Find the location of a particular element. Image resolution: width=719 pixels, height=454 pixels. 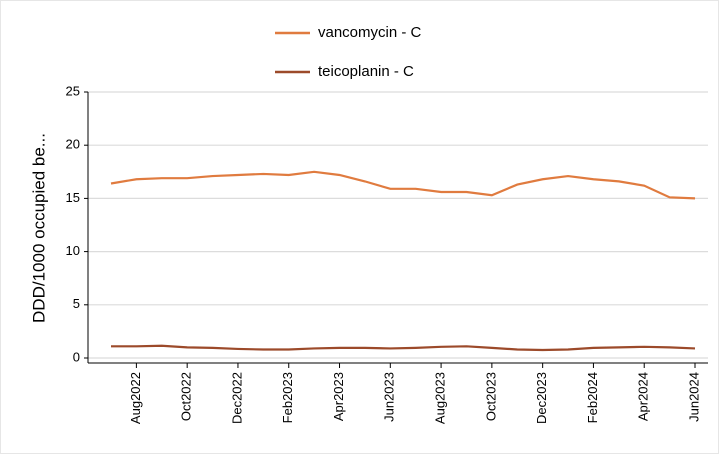

x-tick-label: Aug2023 is located at coordinates (440, 398).